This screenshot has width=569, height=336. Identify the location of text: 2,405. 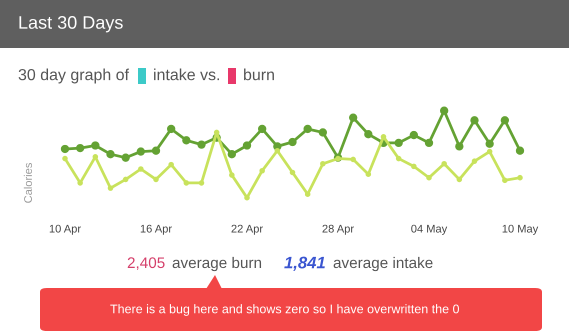
(146, 263).